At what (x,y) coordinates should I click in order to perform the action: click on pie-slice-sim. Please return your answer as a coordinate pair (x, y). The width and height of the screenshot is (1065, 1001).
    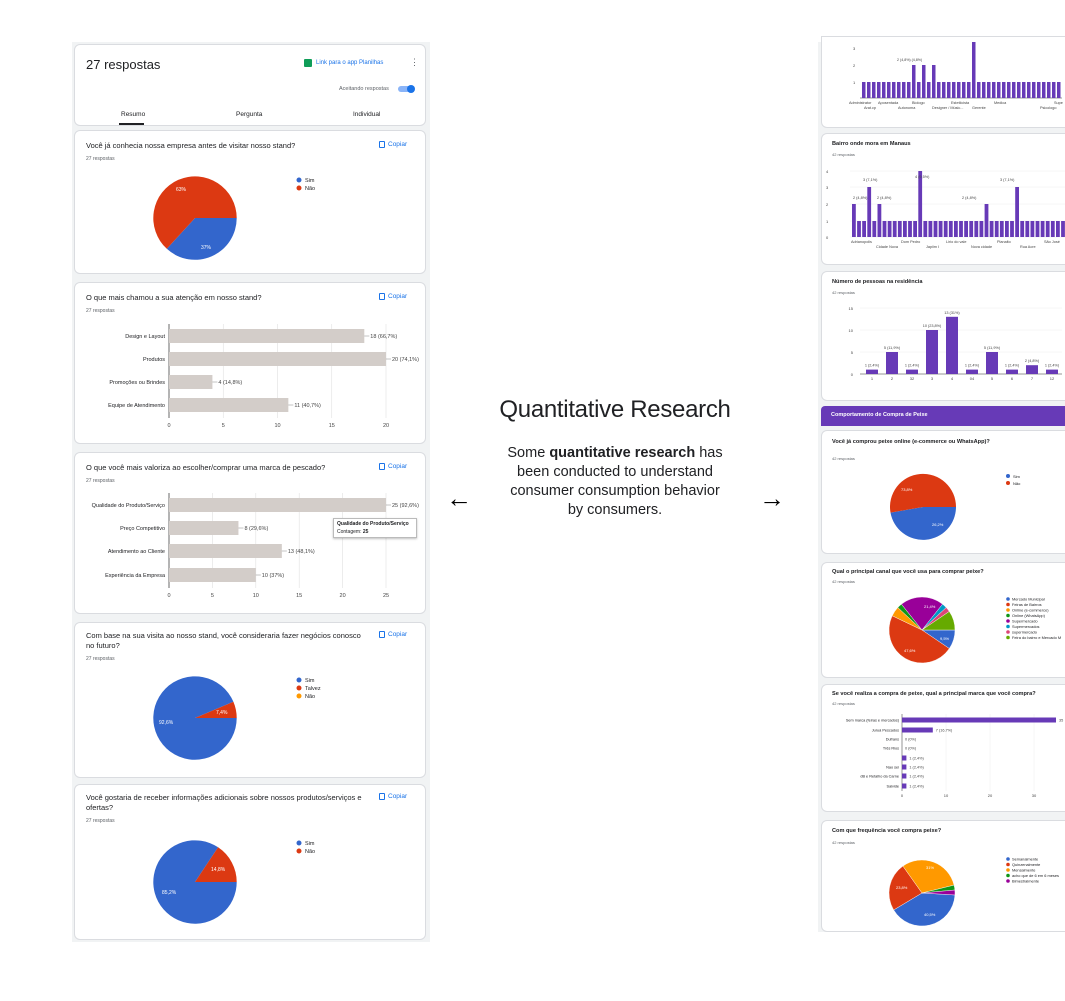
    Looking at the image, I should click on (201, 239).